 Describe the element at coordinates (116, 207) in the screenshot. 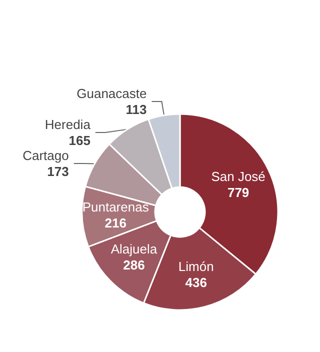

I see `slice-label: Puntarenas` at that location.